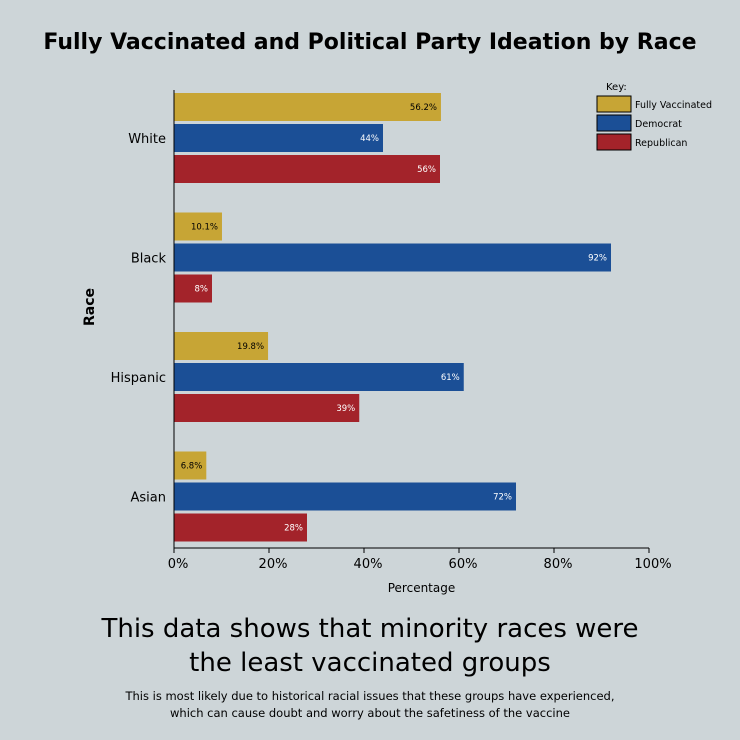 Image resolution: width=740 pixels, height=740 pixels. What do you see at coordinates (673, 105) in the screenshot?
I see `legend-label: Fully Vaccinated` at bounding box center [673, 105].